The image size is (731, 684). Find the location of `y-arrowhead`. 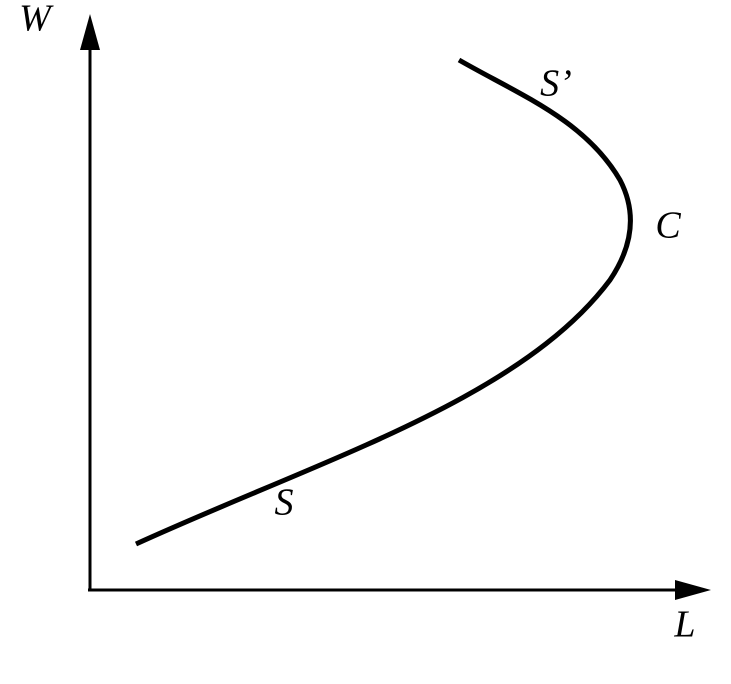

y-arrowhead is located at coordinates (90, 32).